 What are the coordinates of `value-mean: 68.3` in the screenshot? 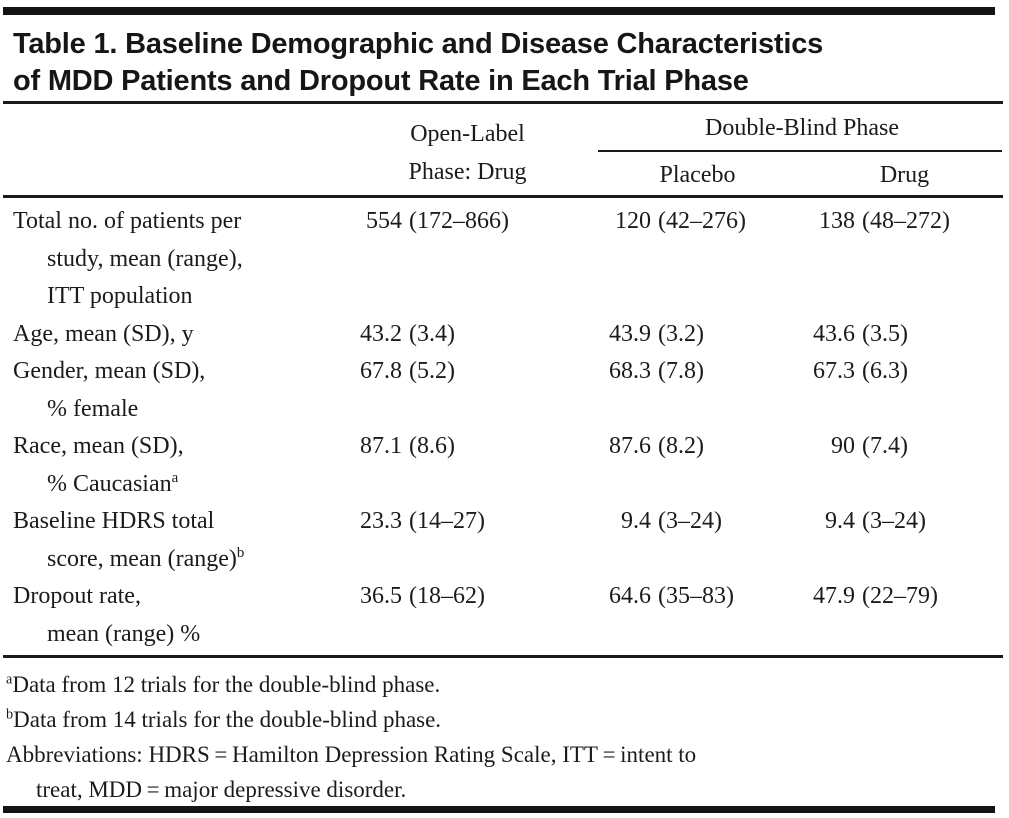 It's located at (630, 371).